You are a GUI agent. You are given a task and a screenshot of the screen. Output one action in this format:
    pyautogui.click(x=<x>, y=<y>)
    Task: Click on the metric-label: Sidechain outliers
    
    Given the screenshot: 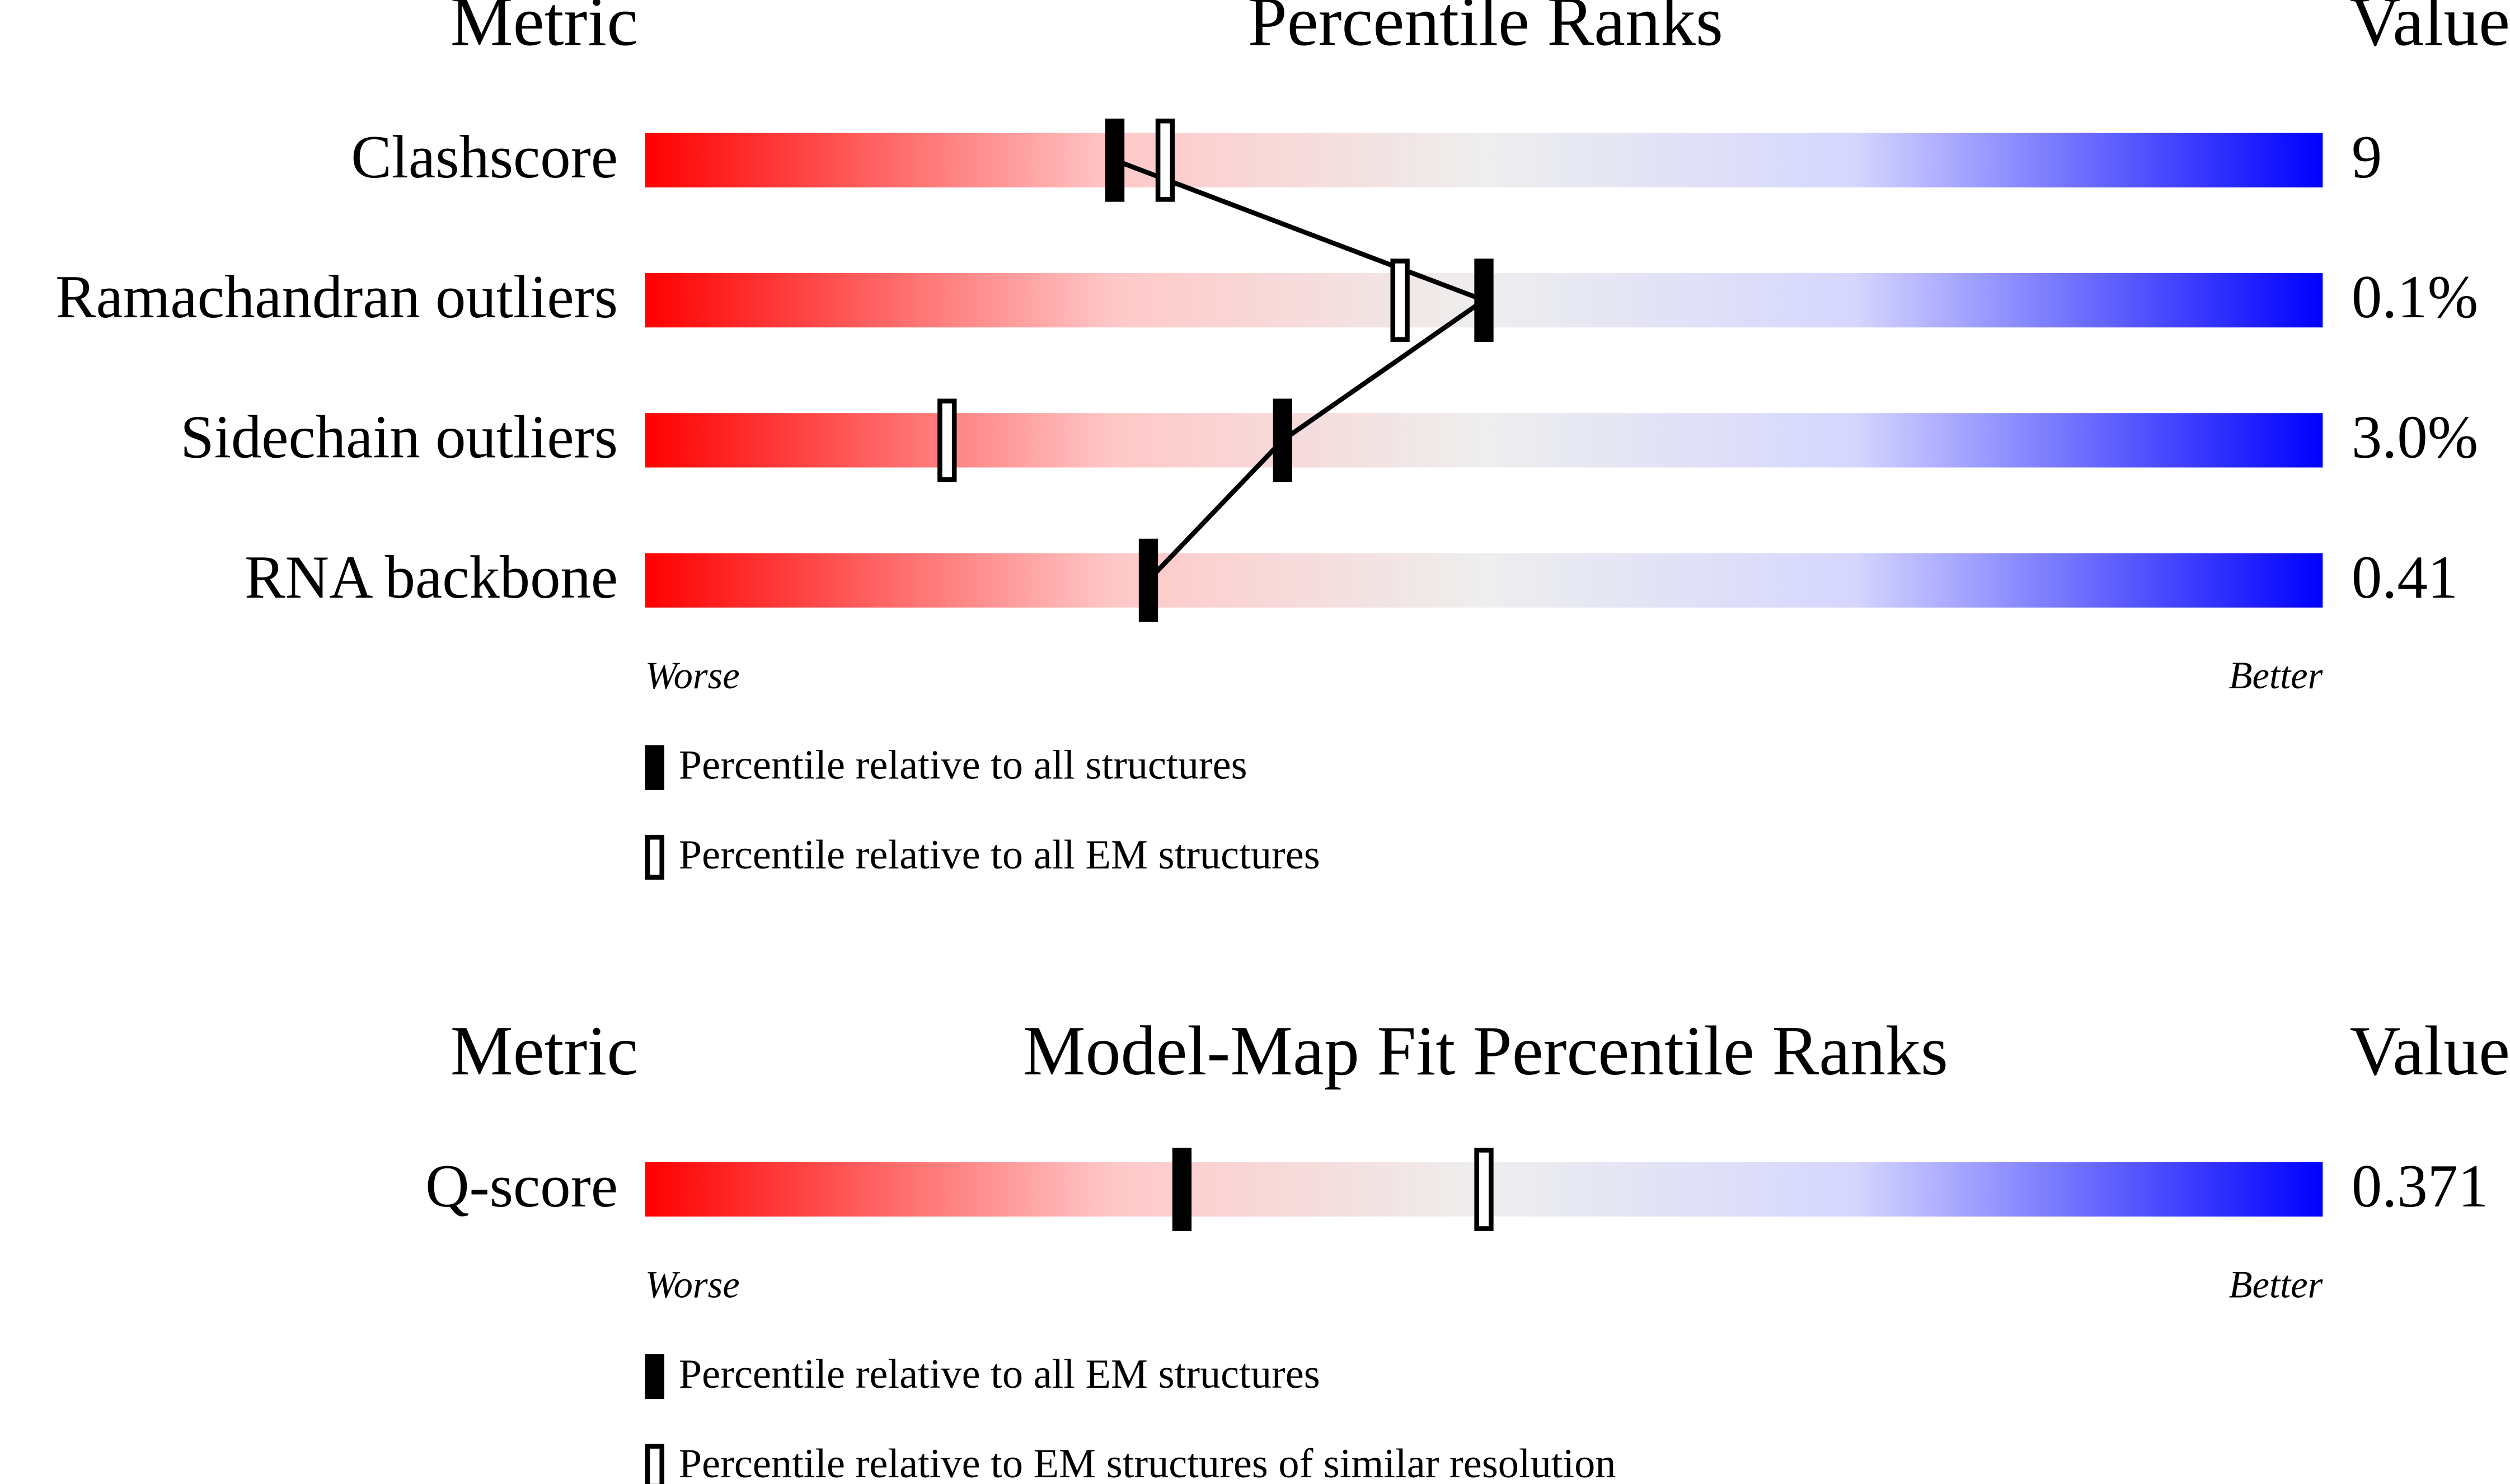 What is the action you would take?
    pyautogui.click(x=399, y=437)
    